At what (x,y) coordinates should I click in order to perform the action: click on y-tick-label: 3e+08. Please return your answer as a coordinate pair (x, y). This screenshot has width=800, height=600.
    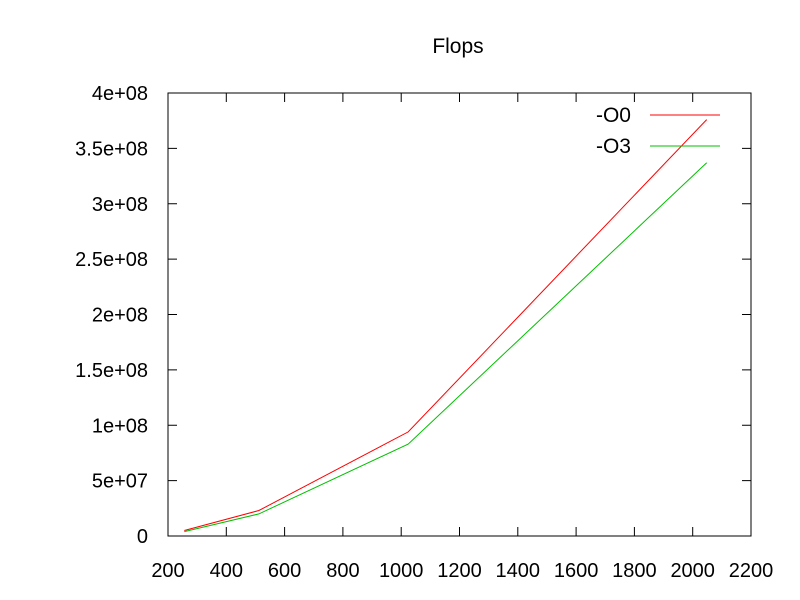
    Looking at the image, I should click on (120, 205).